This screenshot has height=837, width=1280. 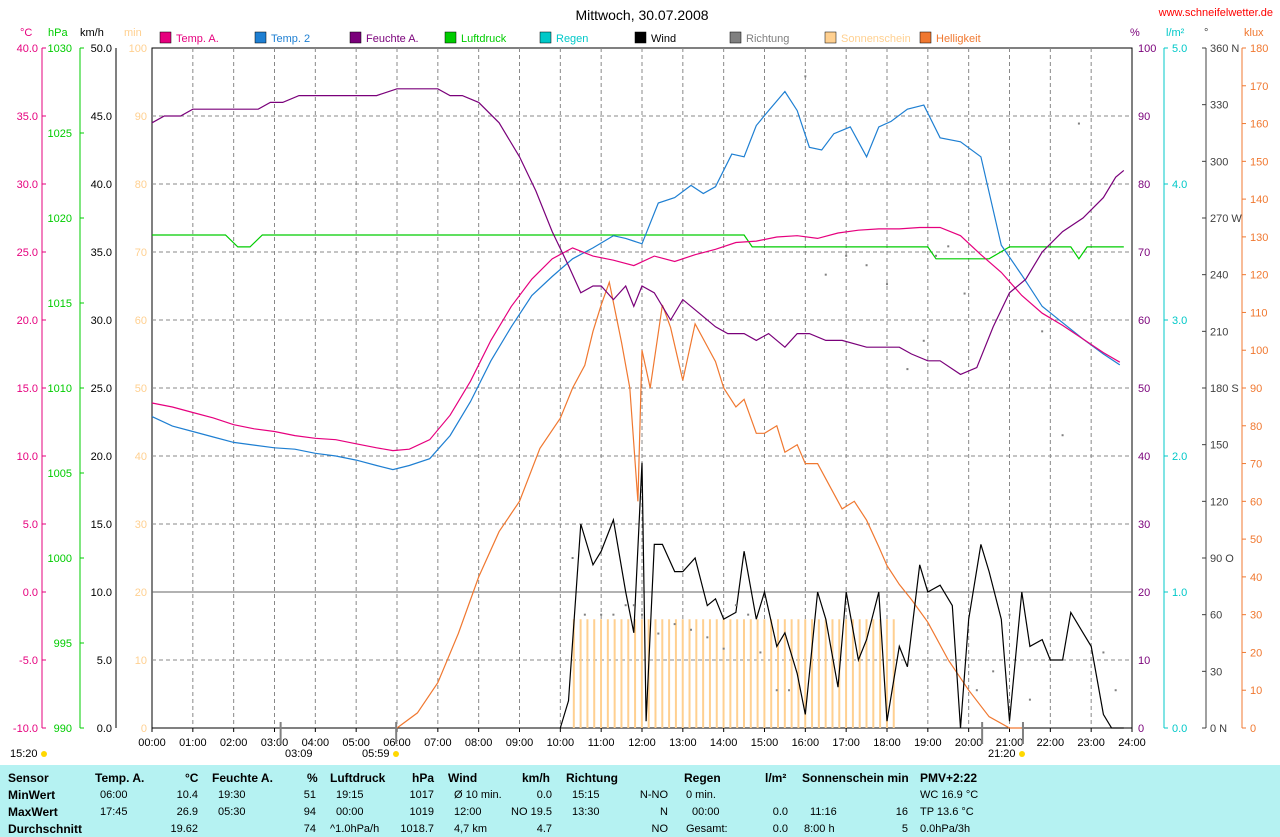 What do you see at coordinates (101, 593) in the screenshot?
I see `wind-tick-label: 10.0` at bounding box center [101, 593].